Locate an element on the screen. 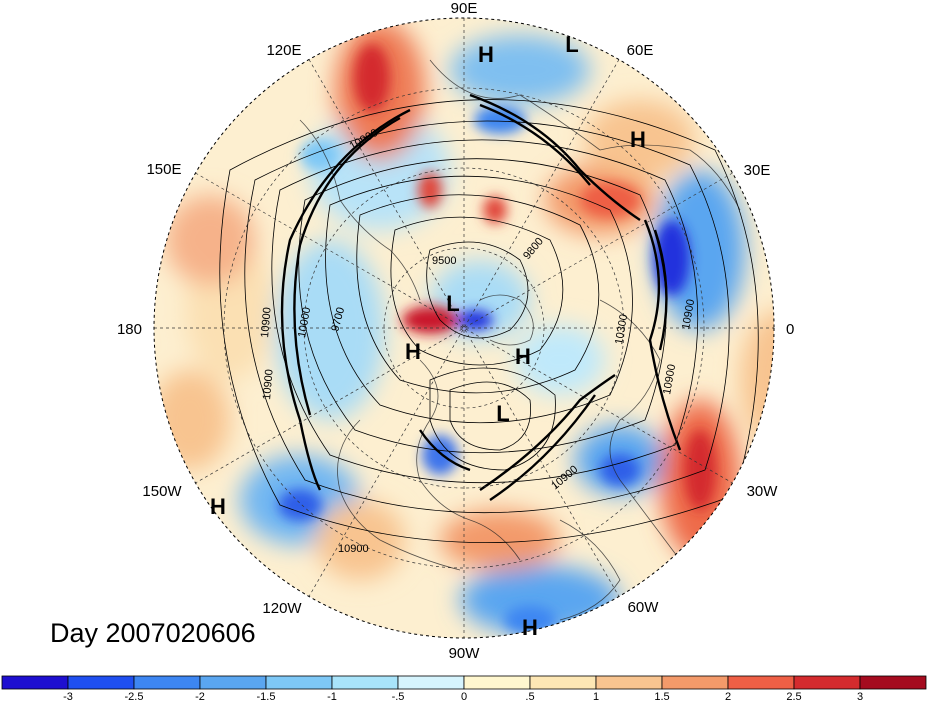 Image resolution: width=928 pixels, height=702 pixels. colorbar-tick-label: -3 is located at coordinates (68, 696).